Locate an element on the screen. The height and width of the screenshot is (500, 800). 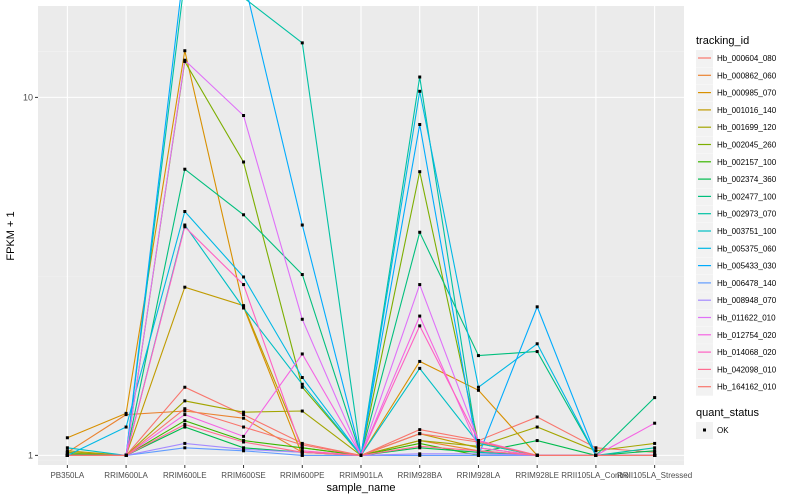
legend-label: Hb_002157_100 is located at coordinates (747, 162).